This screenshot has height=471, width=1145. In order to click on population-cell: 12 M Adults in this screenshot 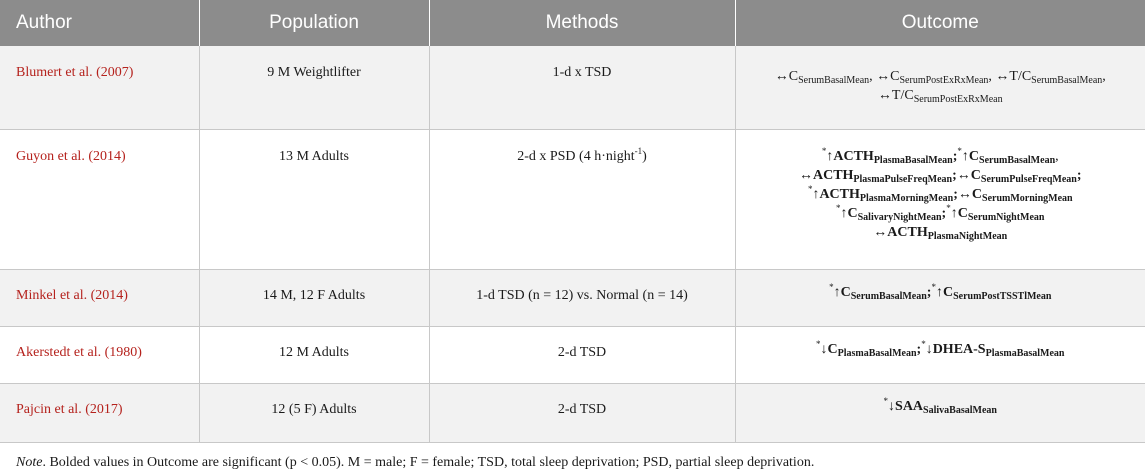, I will do `click(314, 355)`.